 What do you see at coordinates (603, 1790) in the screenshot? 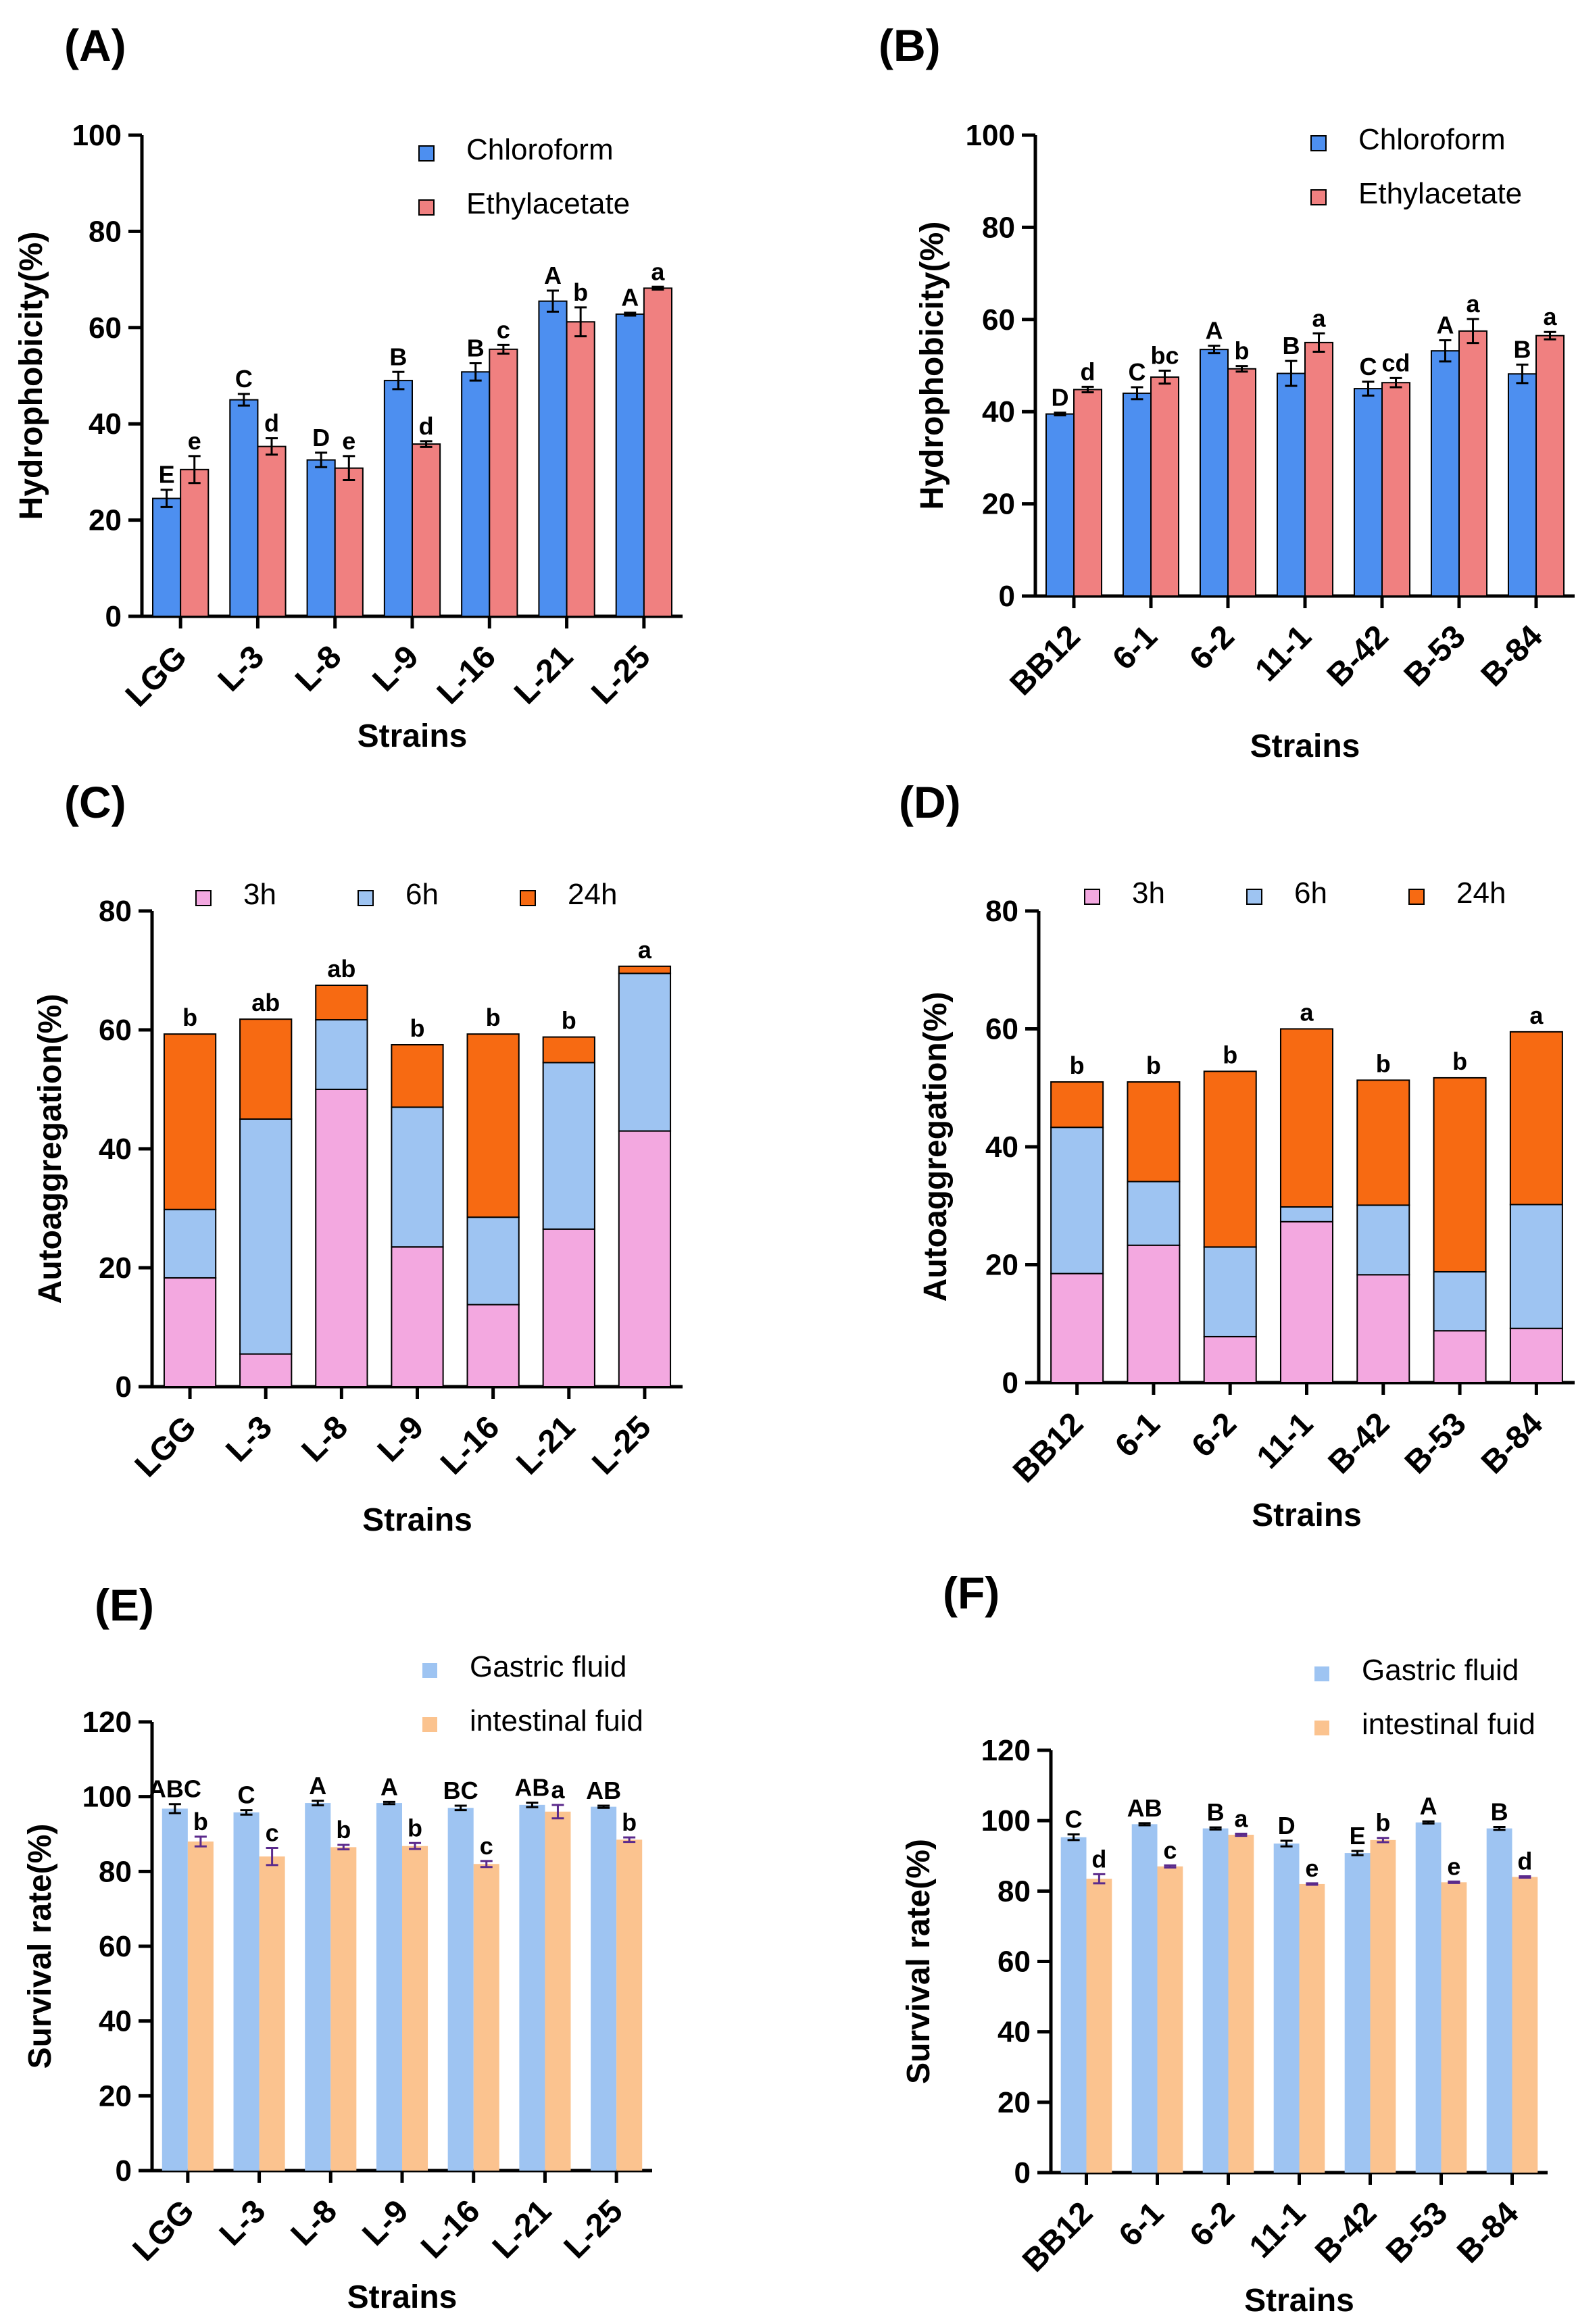
I see `significance-letter: AB` at bounding box center [603, 1790].